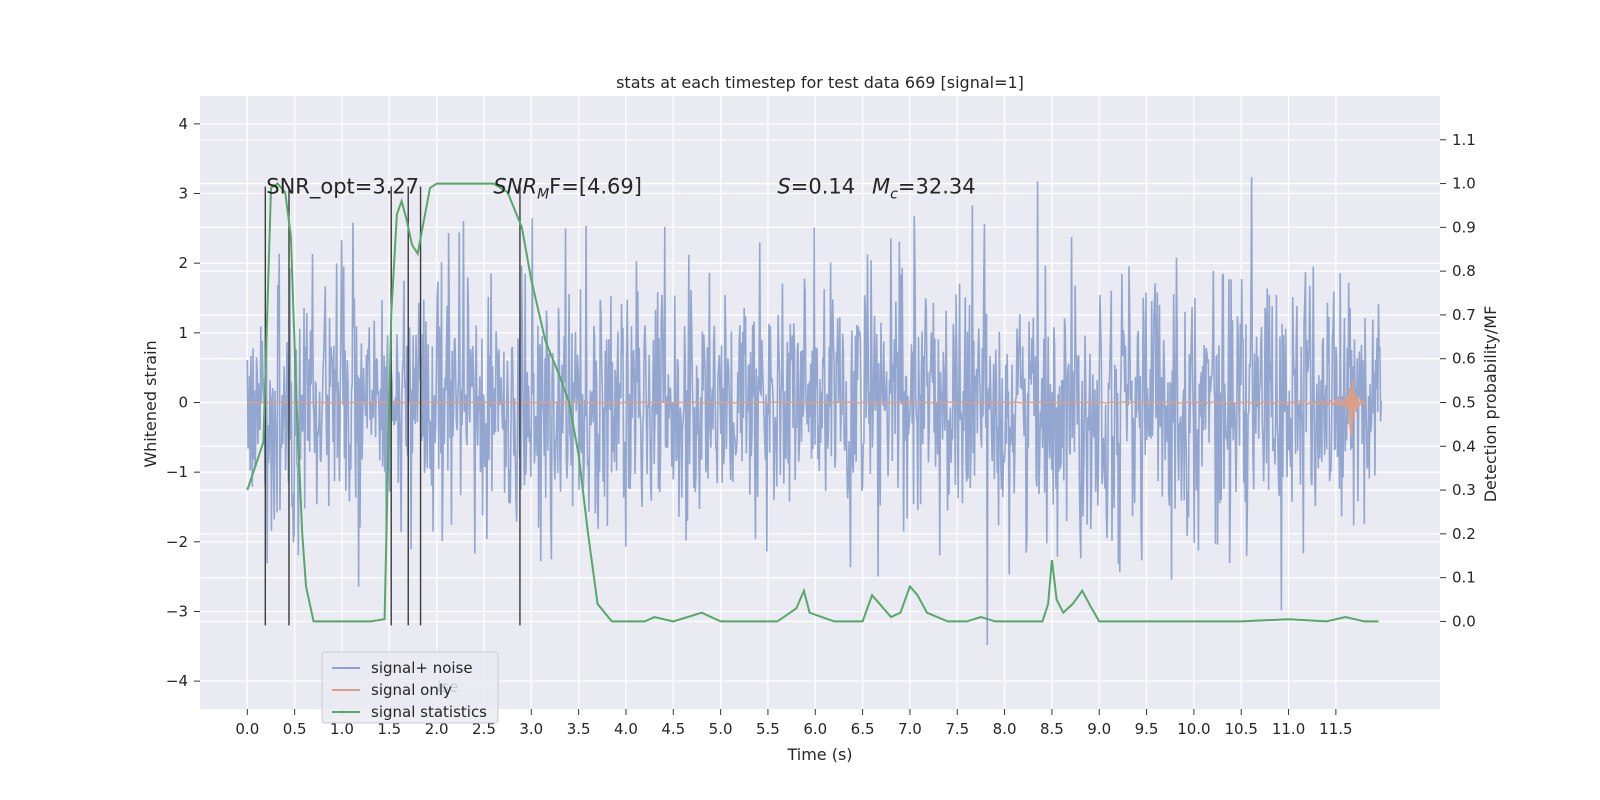 The width and height of the screenshot is (1600, 800). What do you see at coordinates (422, 668) in the screenshot?
I see `legend-label: signal+ noise` at bounding box center [422, 668].